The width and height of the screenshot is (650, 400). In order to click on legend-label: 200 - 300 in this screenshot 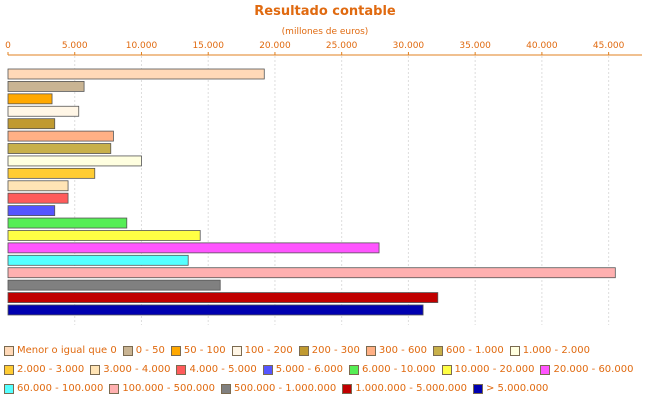, I will do `click(335, 350)`.